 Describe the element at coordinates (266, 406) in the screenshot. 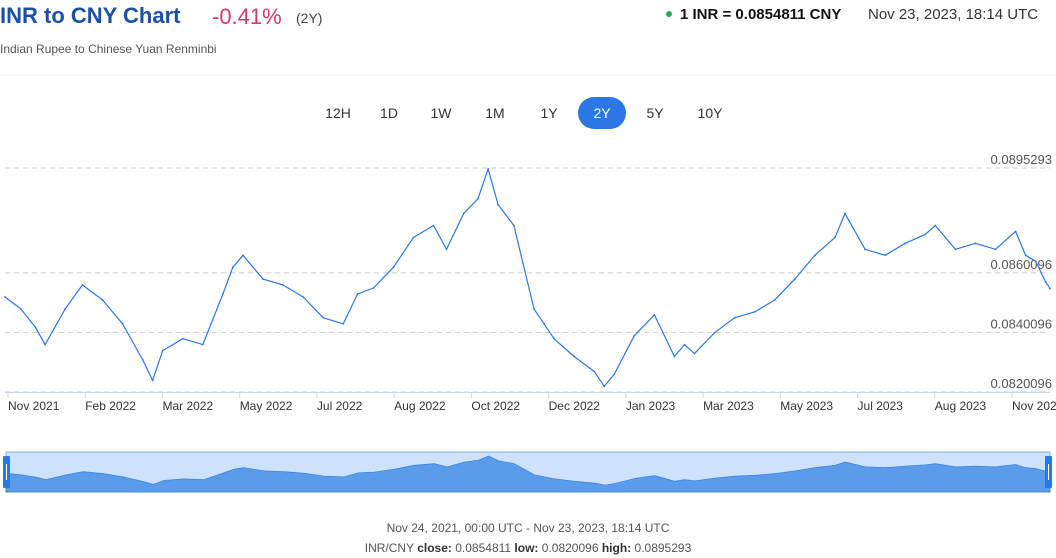

I see `x-tick-label: May 2022` at that location.